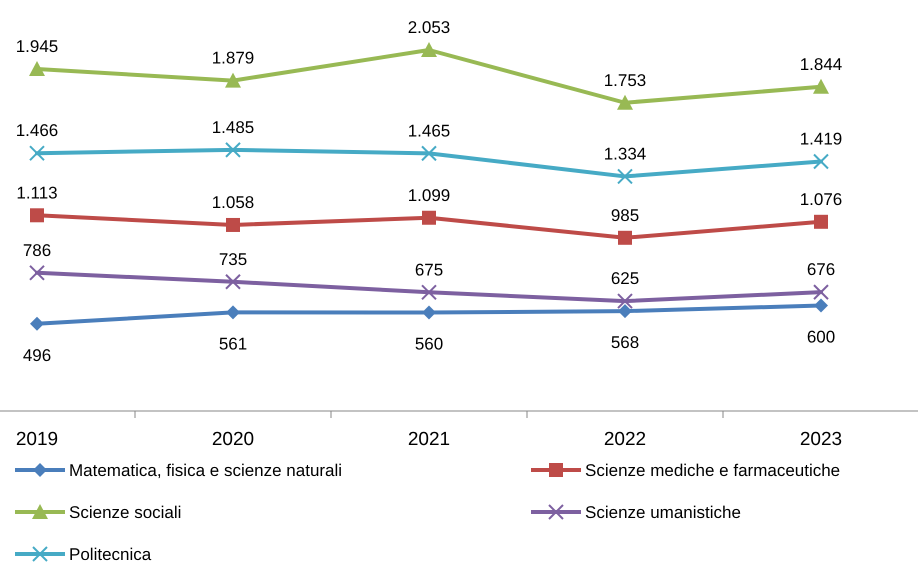 Image resolution: width=918 pixels, height=563 pixels. I want to click on data-label: 1.879, so click(233, 58).